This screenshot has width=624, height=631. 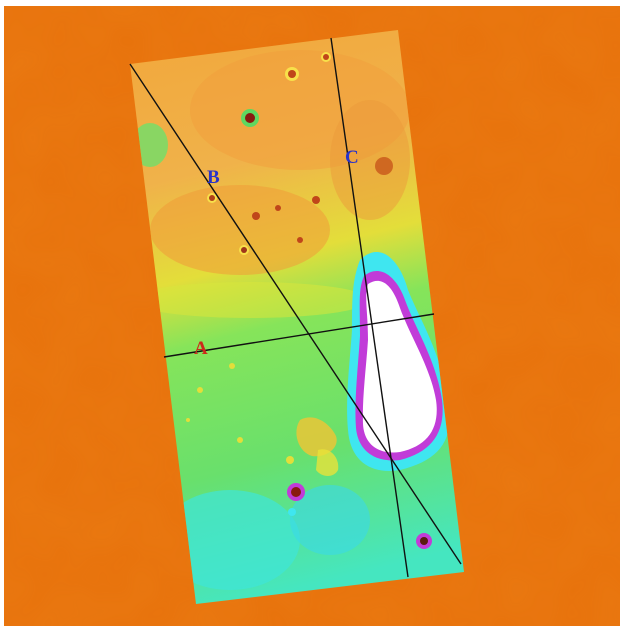 What do you see at coordinates (276, 253) in the screenshot?
I see `profile-labels: A B C` at bounding box center [276, 253].